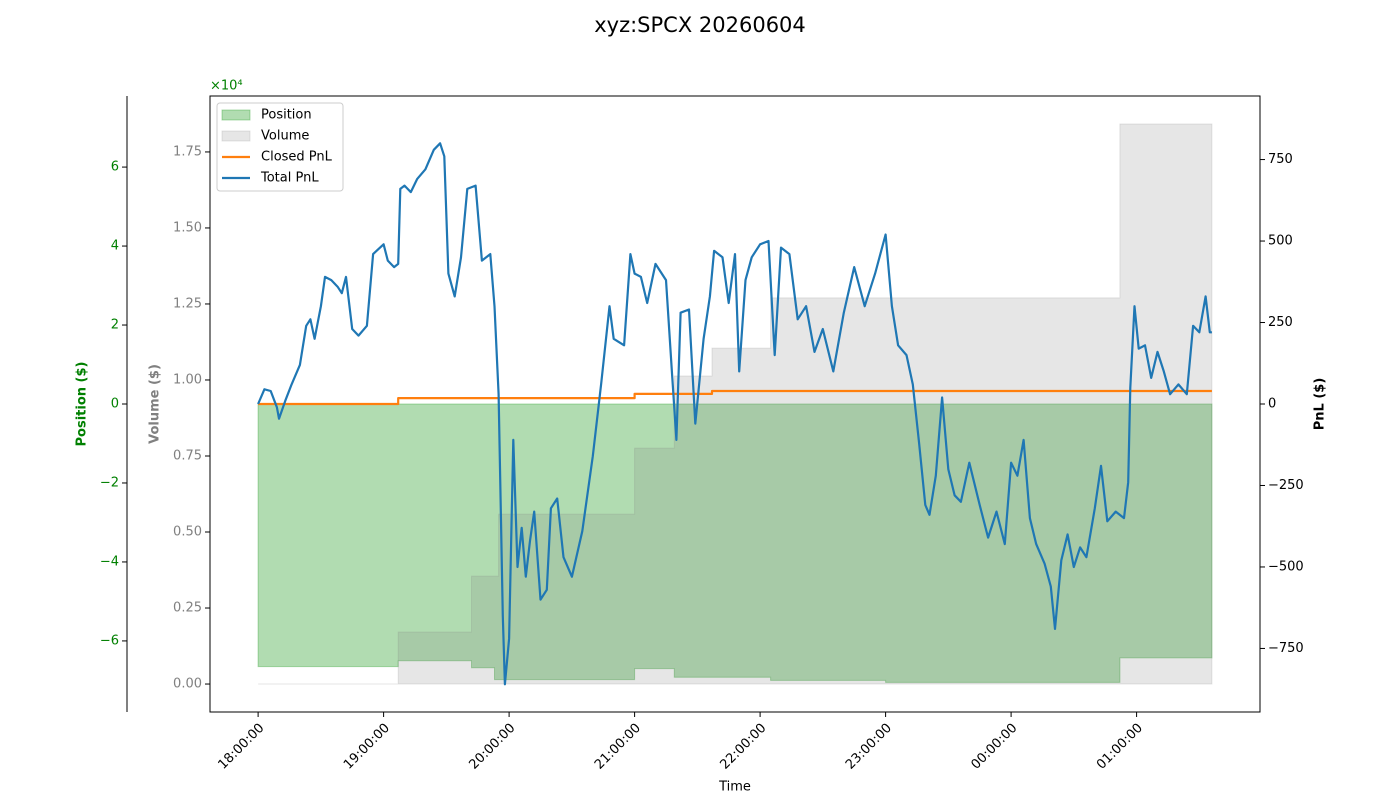 This screenshot has width=1400, height=800. Describe the element at coordinates (1286, 566) in the screenshot. I see `y2ticks-label: −500` at that location.